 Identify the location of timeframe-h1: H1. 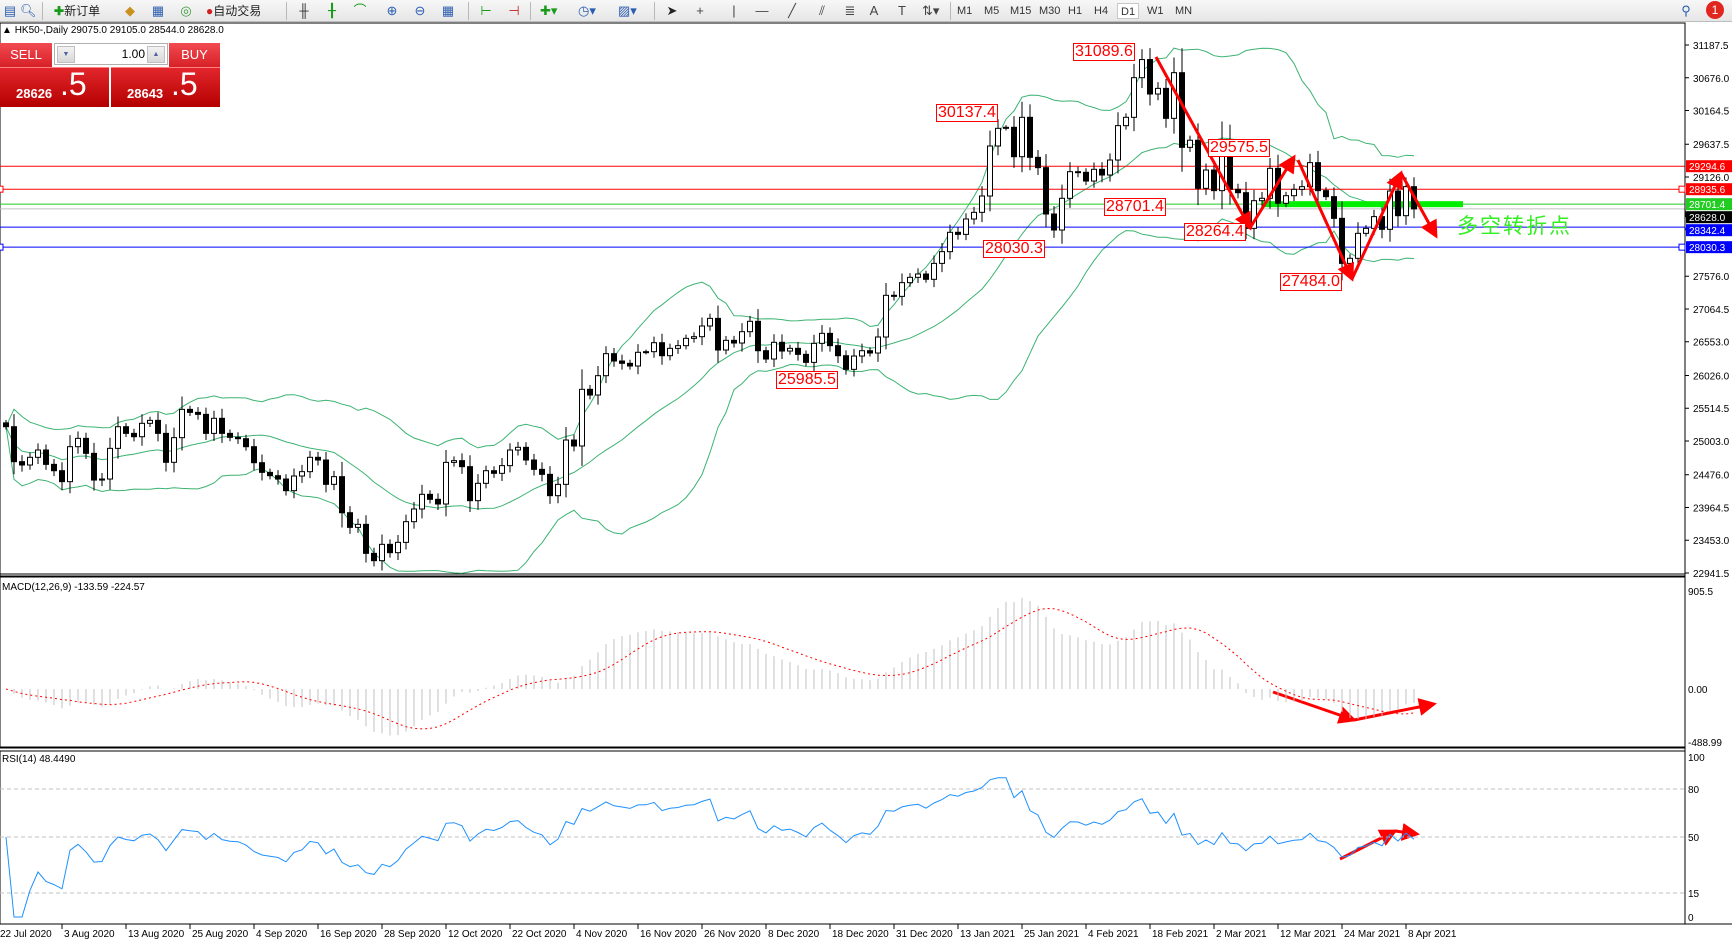
(1075, 11).